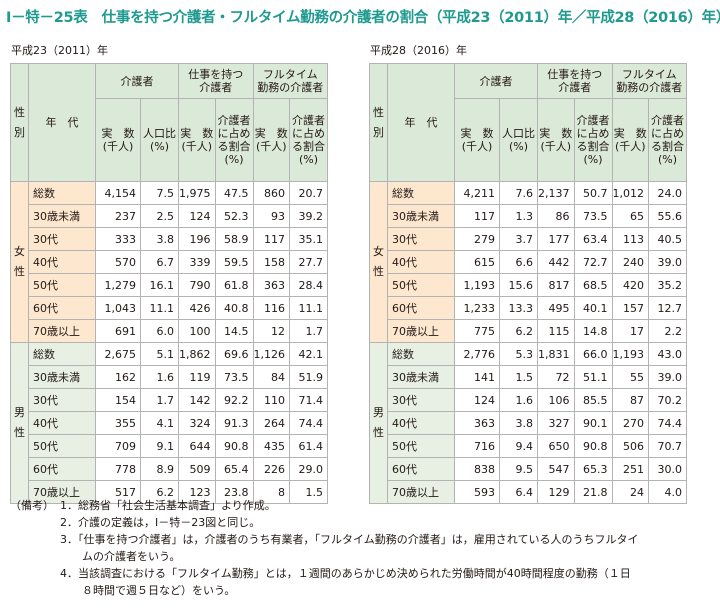  I want to click on data-cell: 363, so click(477, 423).